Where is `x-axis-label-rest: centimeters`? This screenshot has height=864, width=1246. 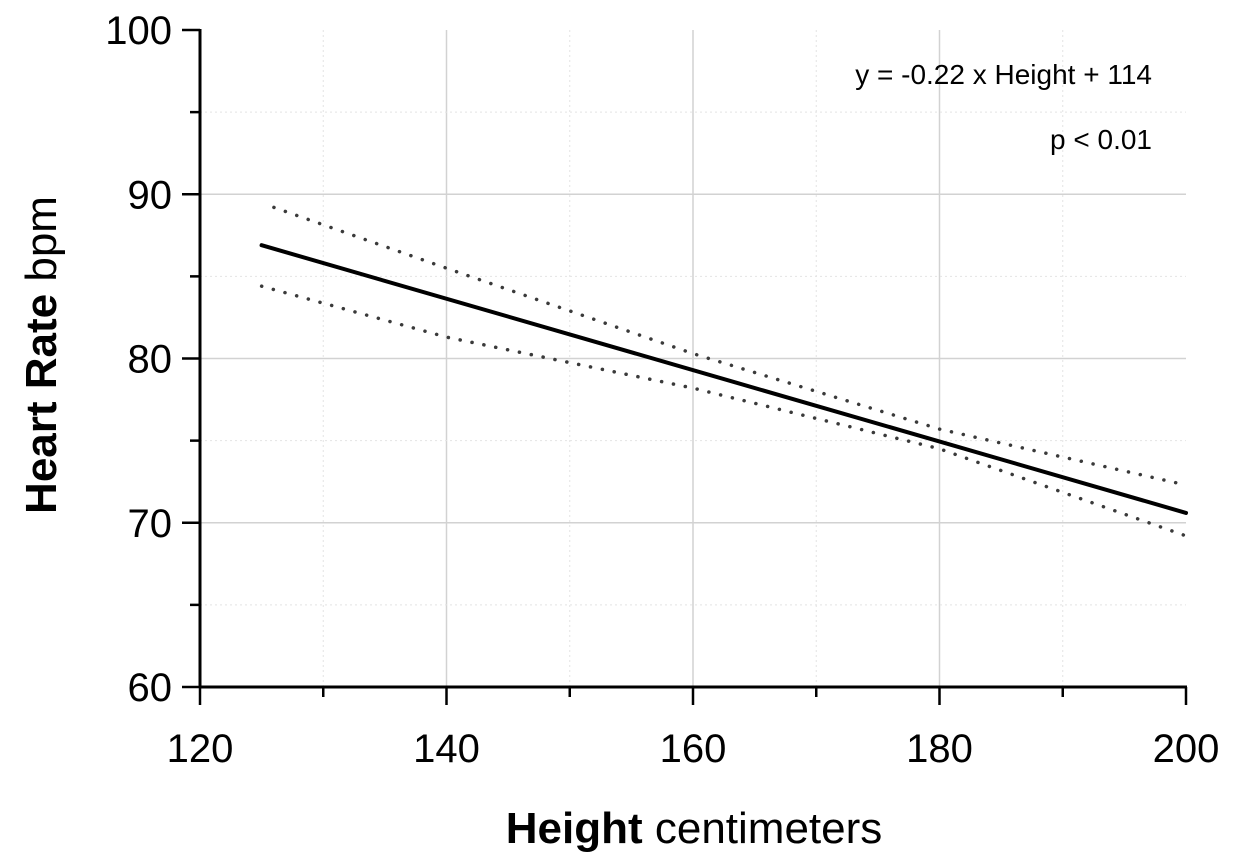 x-axis-label-rest: centimeters is located at coordinates (763, 828).